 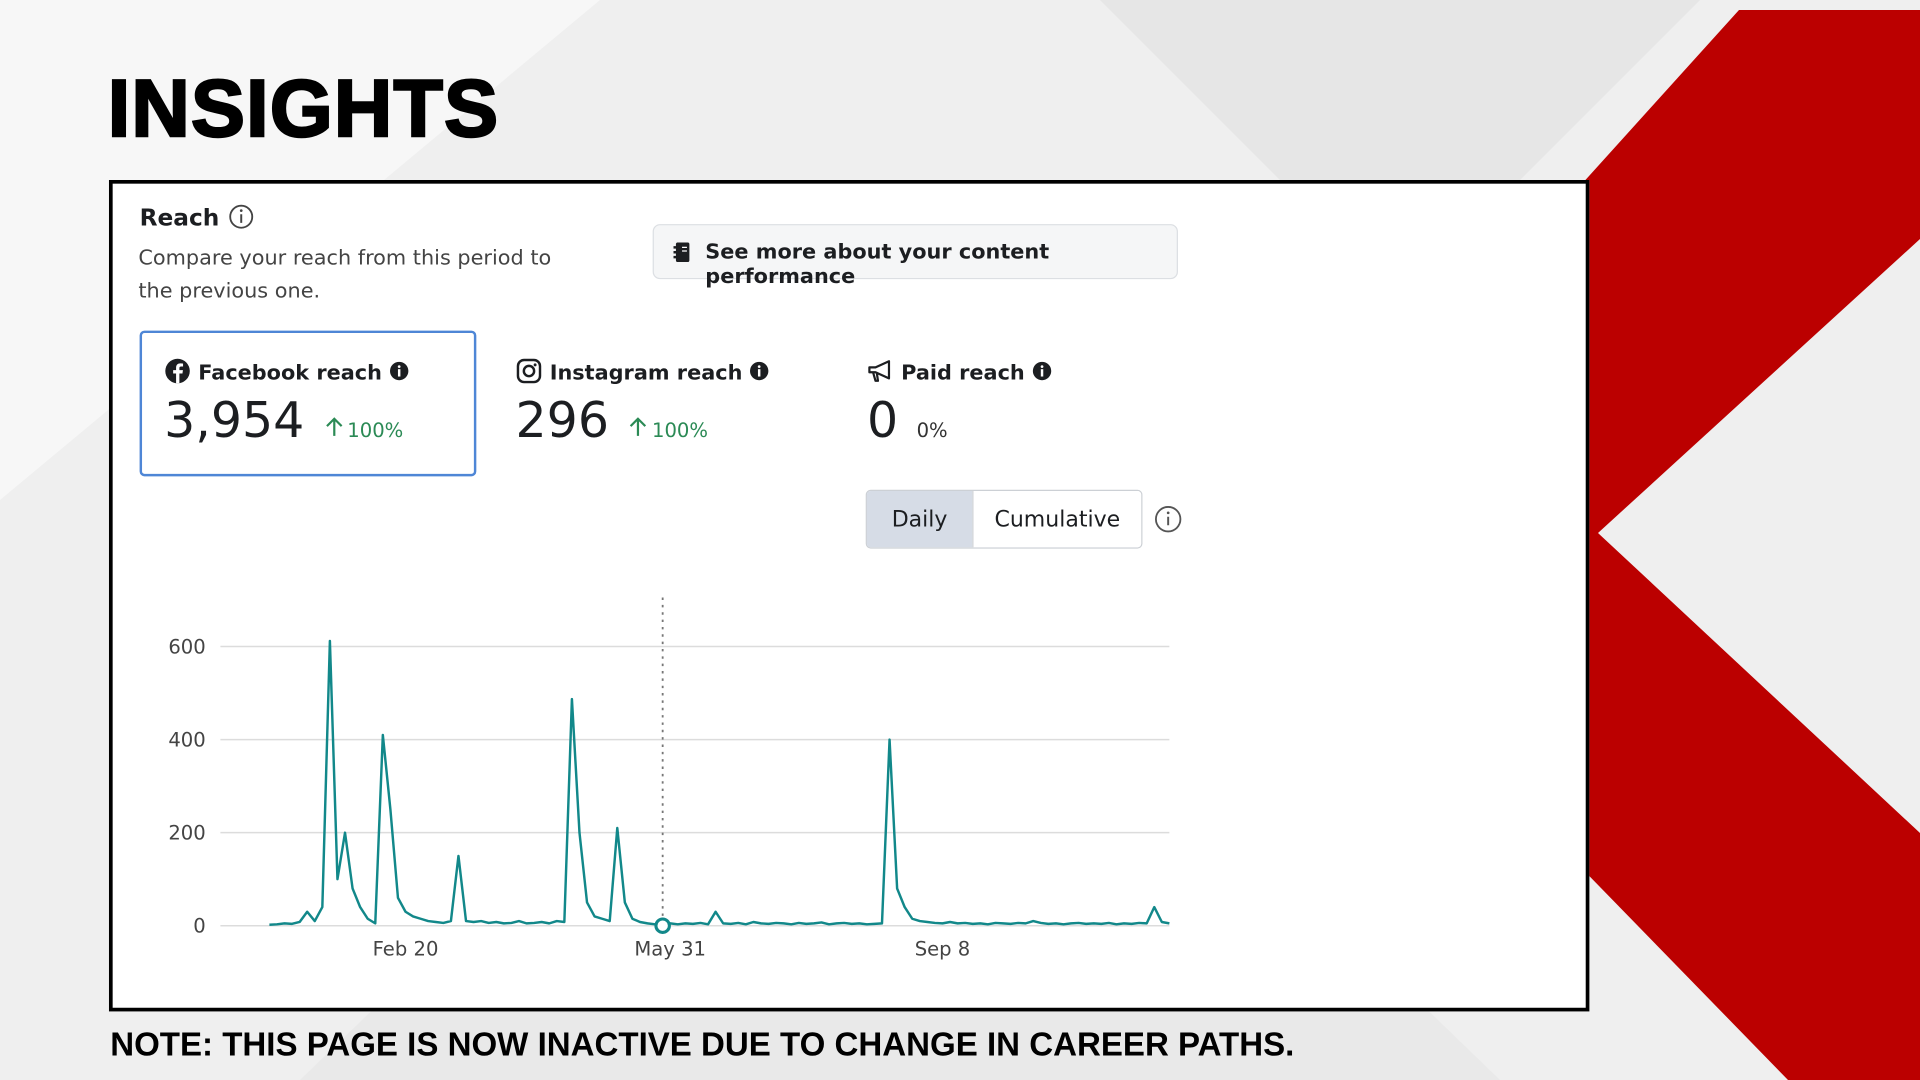 I want to click on metric-value: 3,954, so click(x=234, y=421).